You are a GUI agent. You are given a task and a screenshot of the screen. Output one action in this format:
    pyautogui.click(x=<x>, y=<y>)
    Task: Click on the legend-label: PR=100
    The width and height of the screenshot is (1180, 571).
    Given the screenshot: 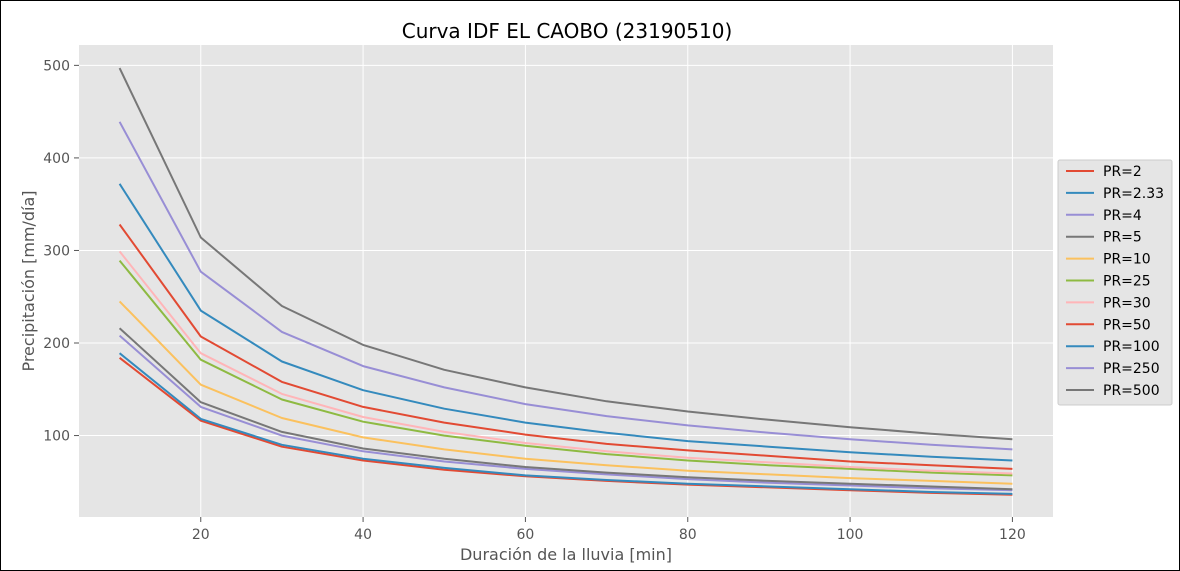 What is the action you would take?
    pyautogui.click(x=1131, y=347)
    